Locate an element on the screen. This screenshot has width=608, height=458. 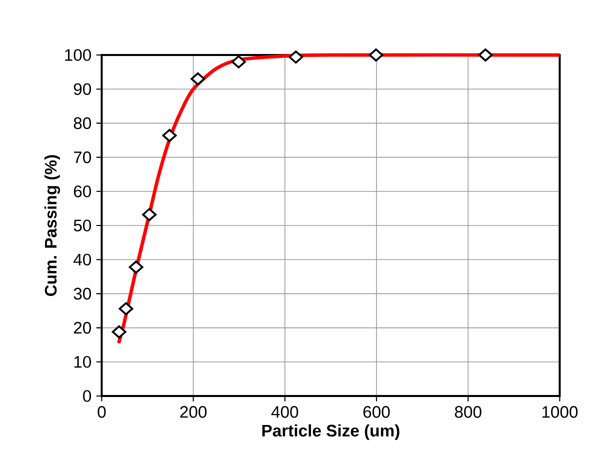
x-tick-label: 0 is located at coordinates (102, 412).